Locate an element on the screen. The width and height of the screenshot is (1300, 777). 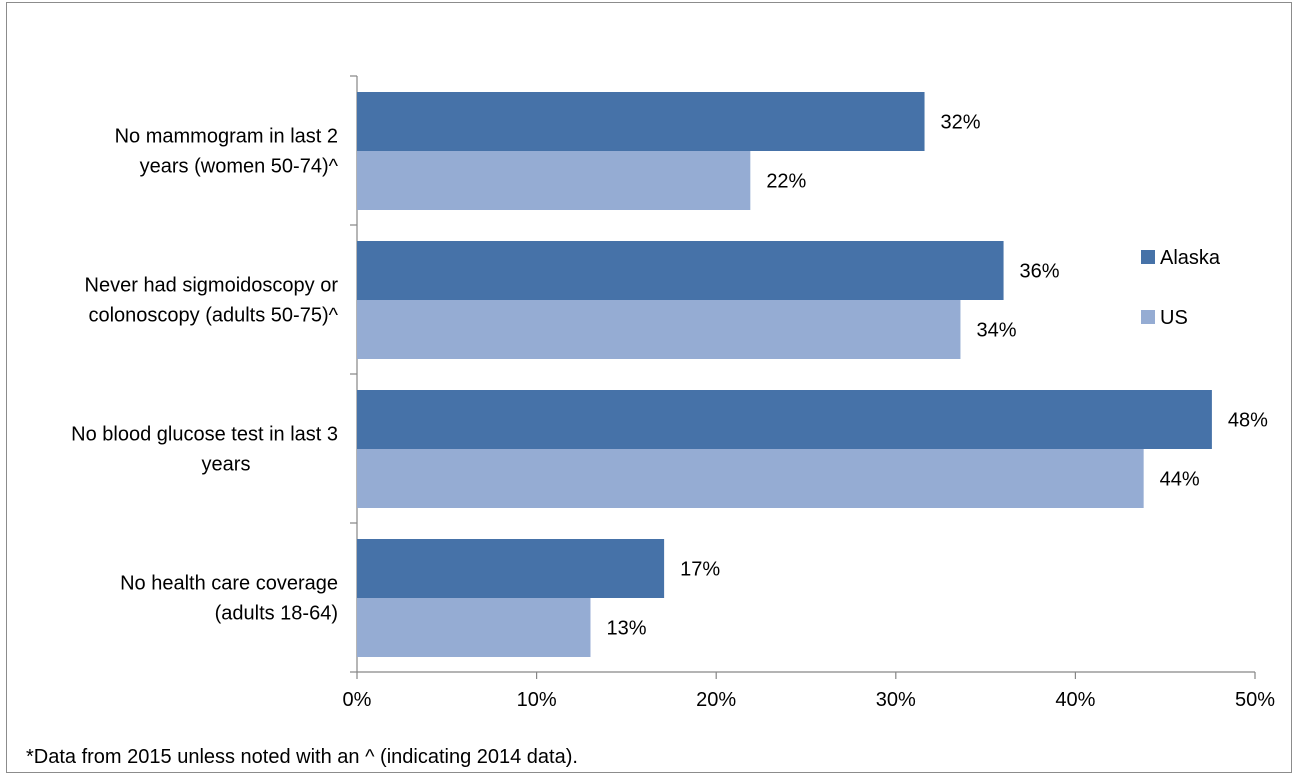
category-label: No mammogram in last 2 is located at coordinates (226, 137).